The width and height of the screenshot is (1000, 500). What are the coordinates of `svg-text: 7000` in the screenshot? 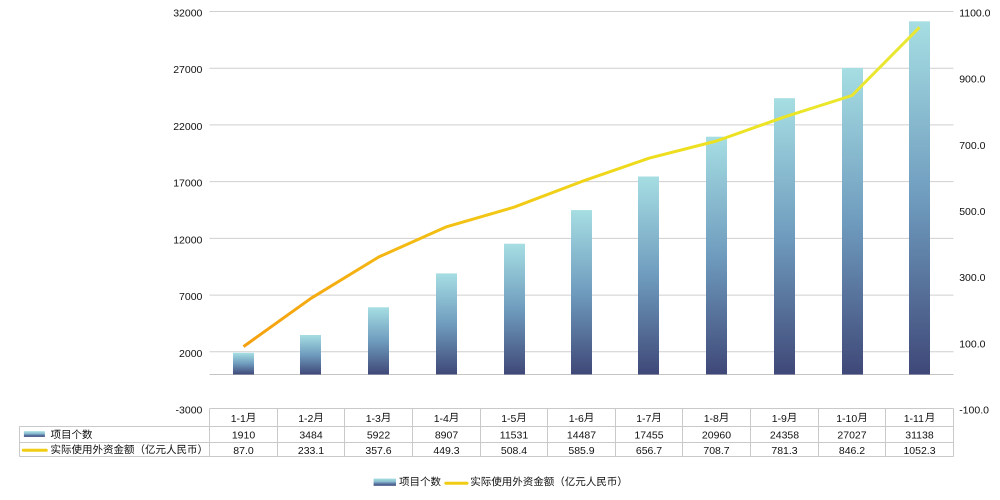 It's located at (191, 297).